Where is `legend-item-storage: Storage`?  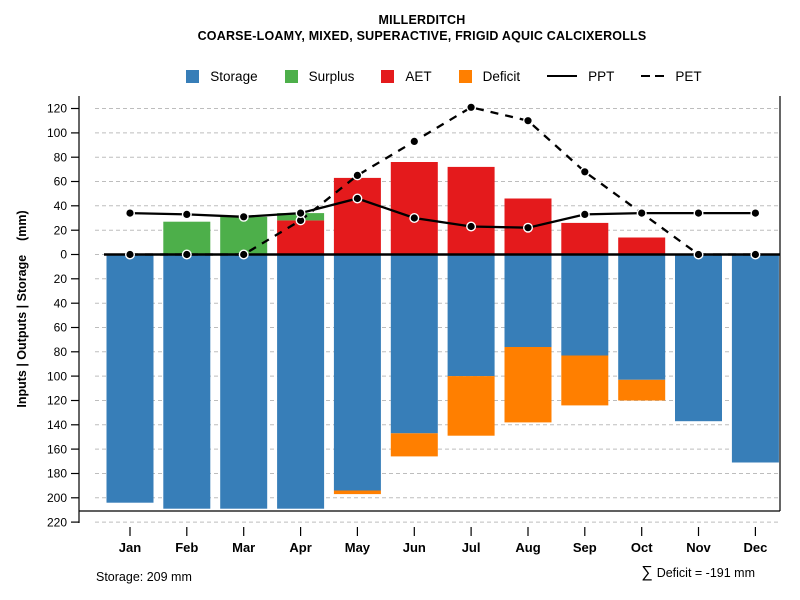 legend-item-storage: Storage is located at coordinates (222, 76).